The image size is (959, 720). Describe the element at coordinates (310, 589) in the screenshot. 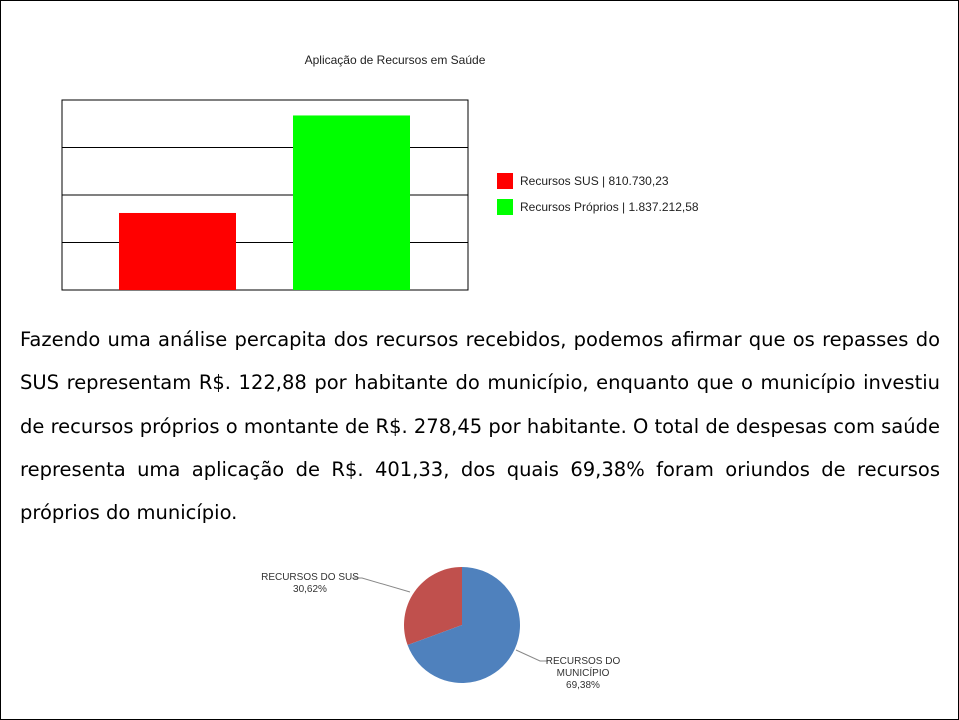

I see `pie-value-label: 30,62%` at that location.